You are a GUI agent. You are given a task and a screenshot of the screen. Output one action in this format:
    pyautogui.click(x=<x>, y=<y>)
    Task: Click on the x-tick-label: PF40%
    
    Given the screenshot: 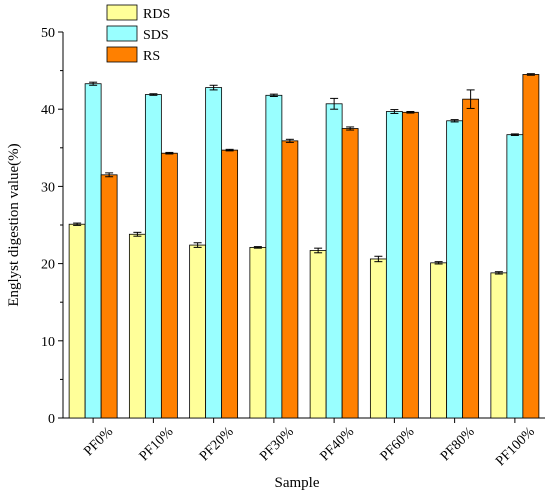 What is the action you would take?
    pyautogui.click(x=337, y=444)
    